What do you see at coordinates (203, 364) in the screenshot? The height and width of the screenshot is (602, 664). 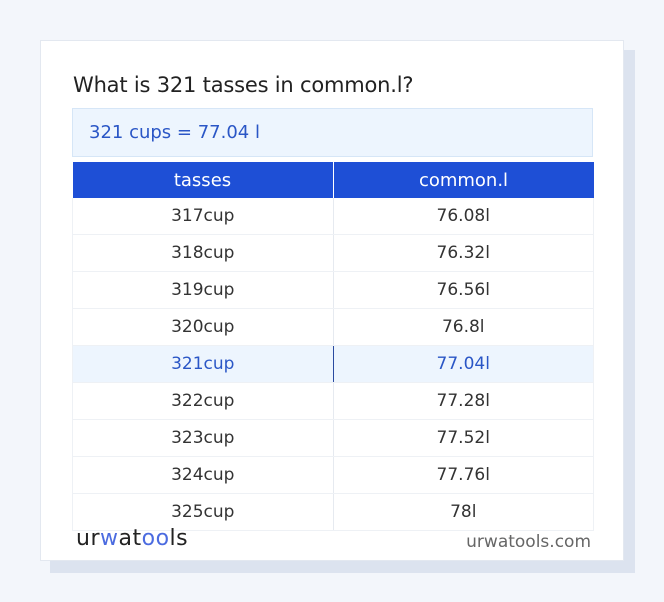 I see `cell-from: 321cup` at bounding box center [203, 364].